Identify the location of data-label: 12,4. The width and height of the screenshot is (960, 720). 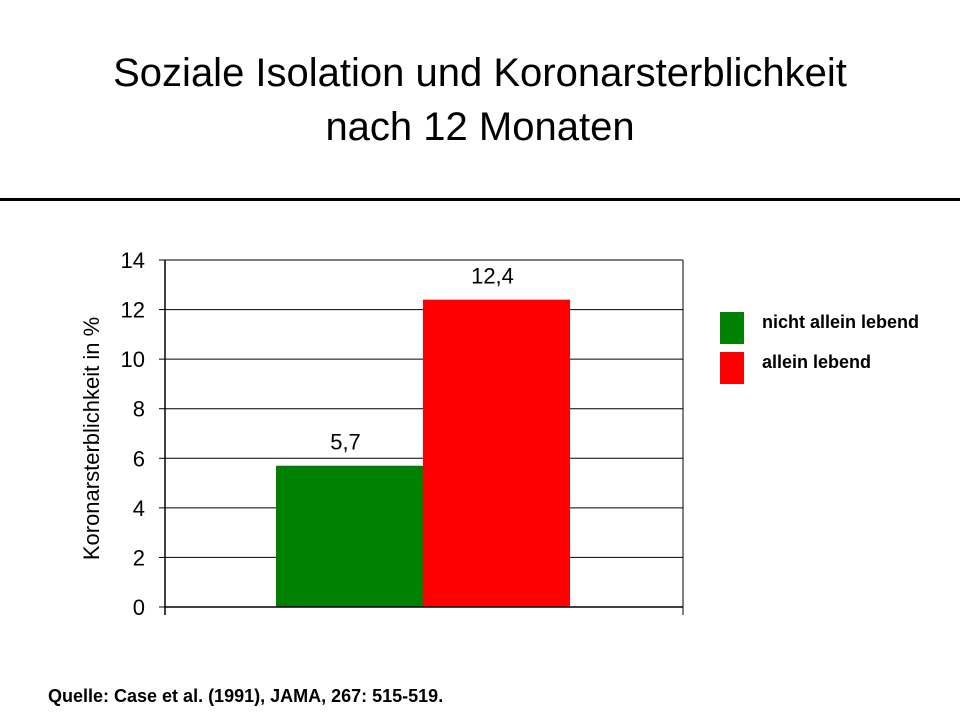
(492, 276).